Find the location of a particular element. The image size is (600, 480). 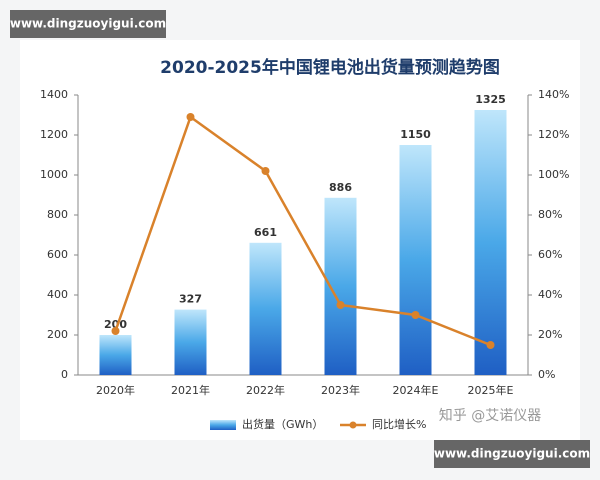

y-tick-label: 200 is located at coordinates (57, 334).